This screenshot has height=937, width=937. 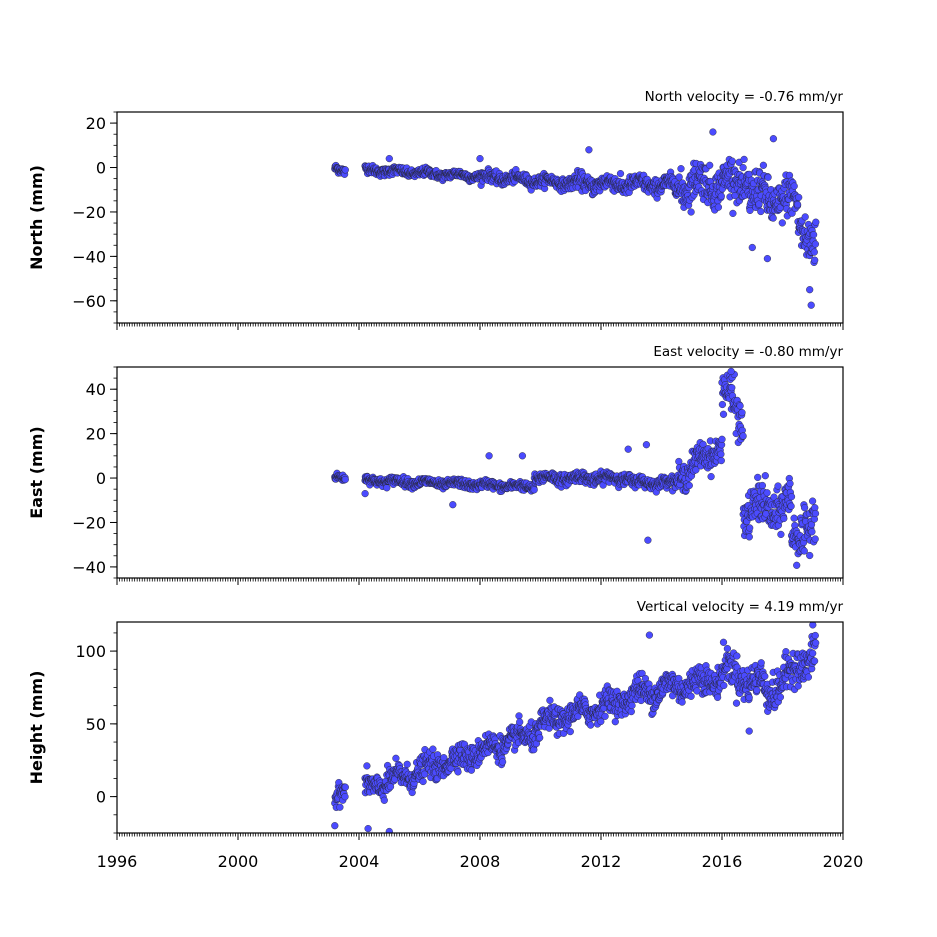 What do you see at coordinates (575, 727) in the screenshot?
I see `height-points` at bounding box center [575, 727].